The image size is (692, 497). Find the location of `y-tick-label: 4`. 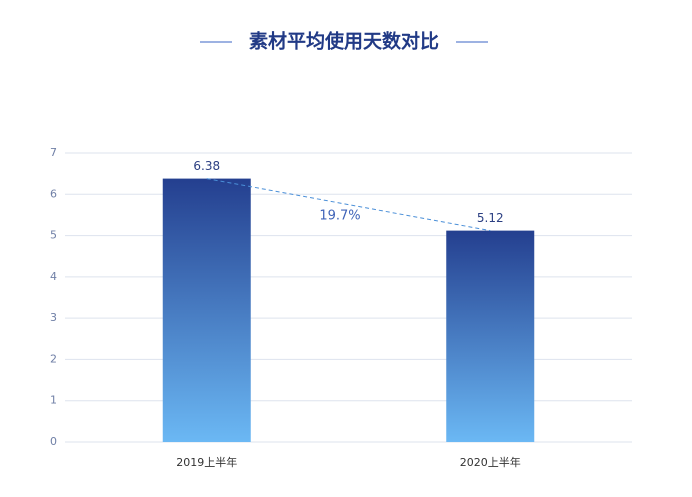

y-tick-label: 4 is located at coordinates (53, 276).